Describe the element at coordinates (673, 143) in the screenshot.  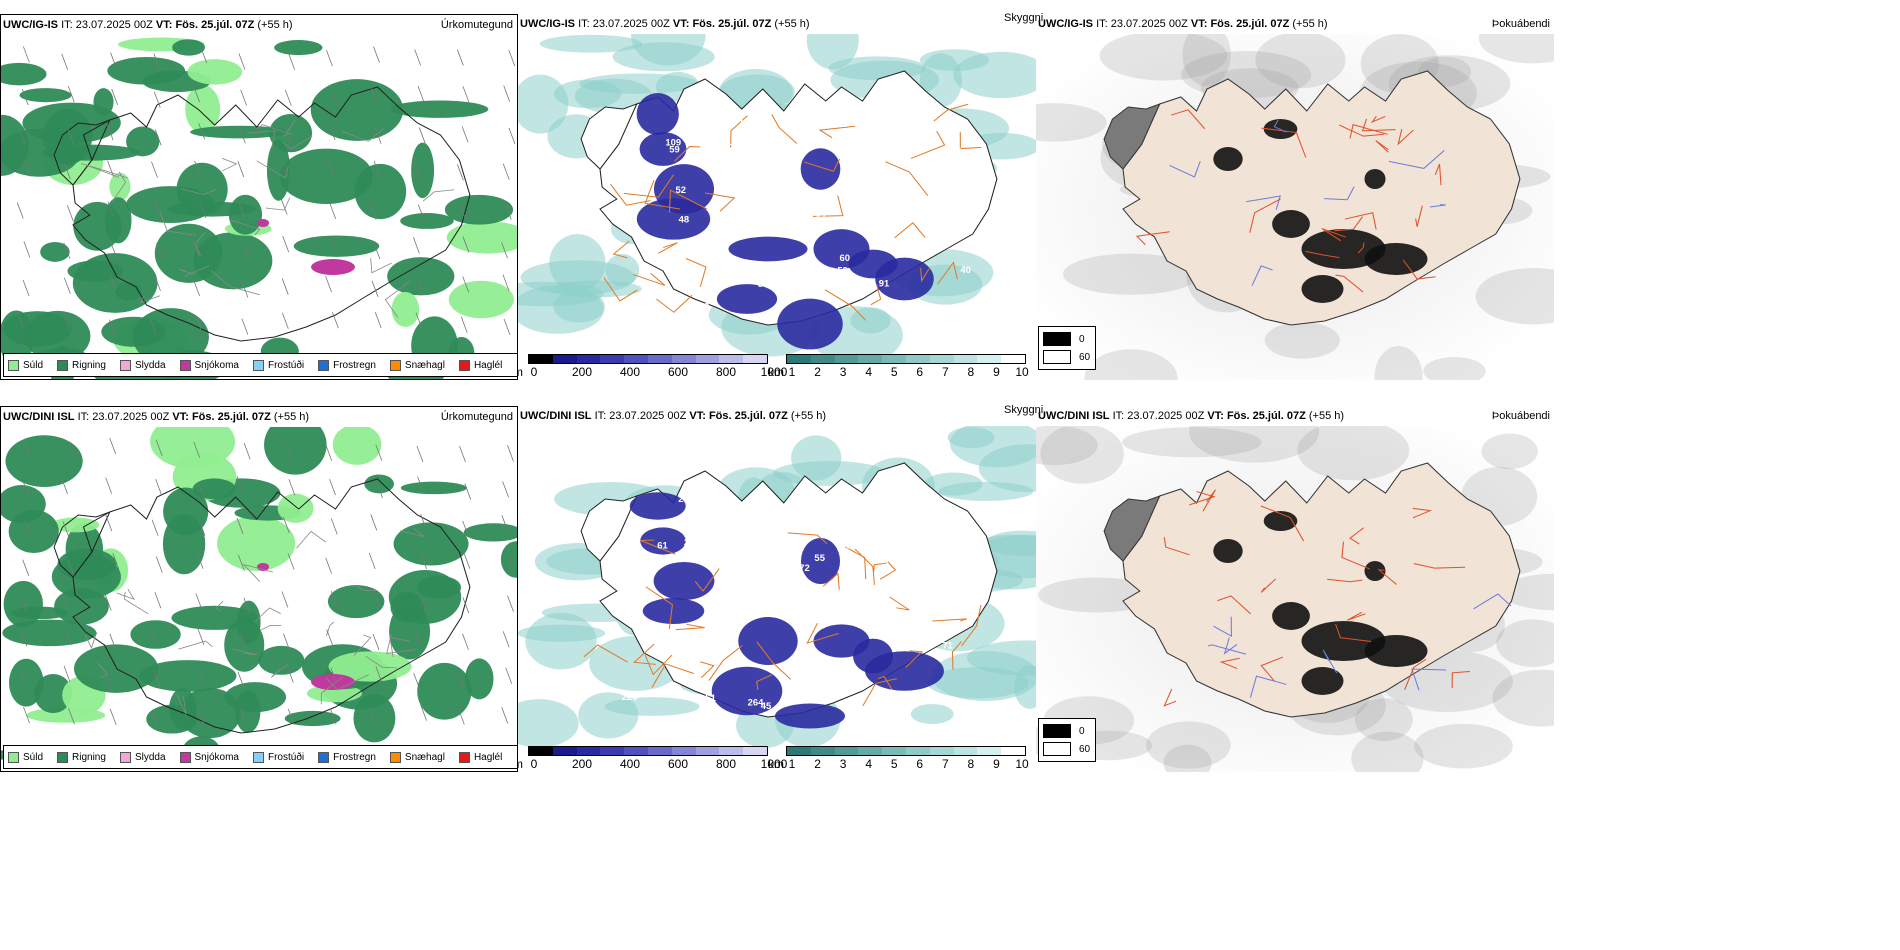
I see `cloudbase-label: 109` at that location.